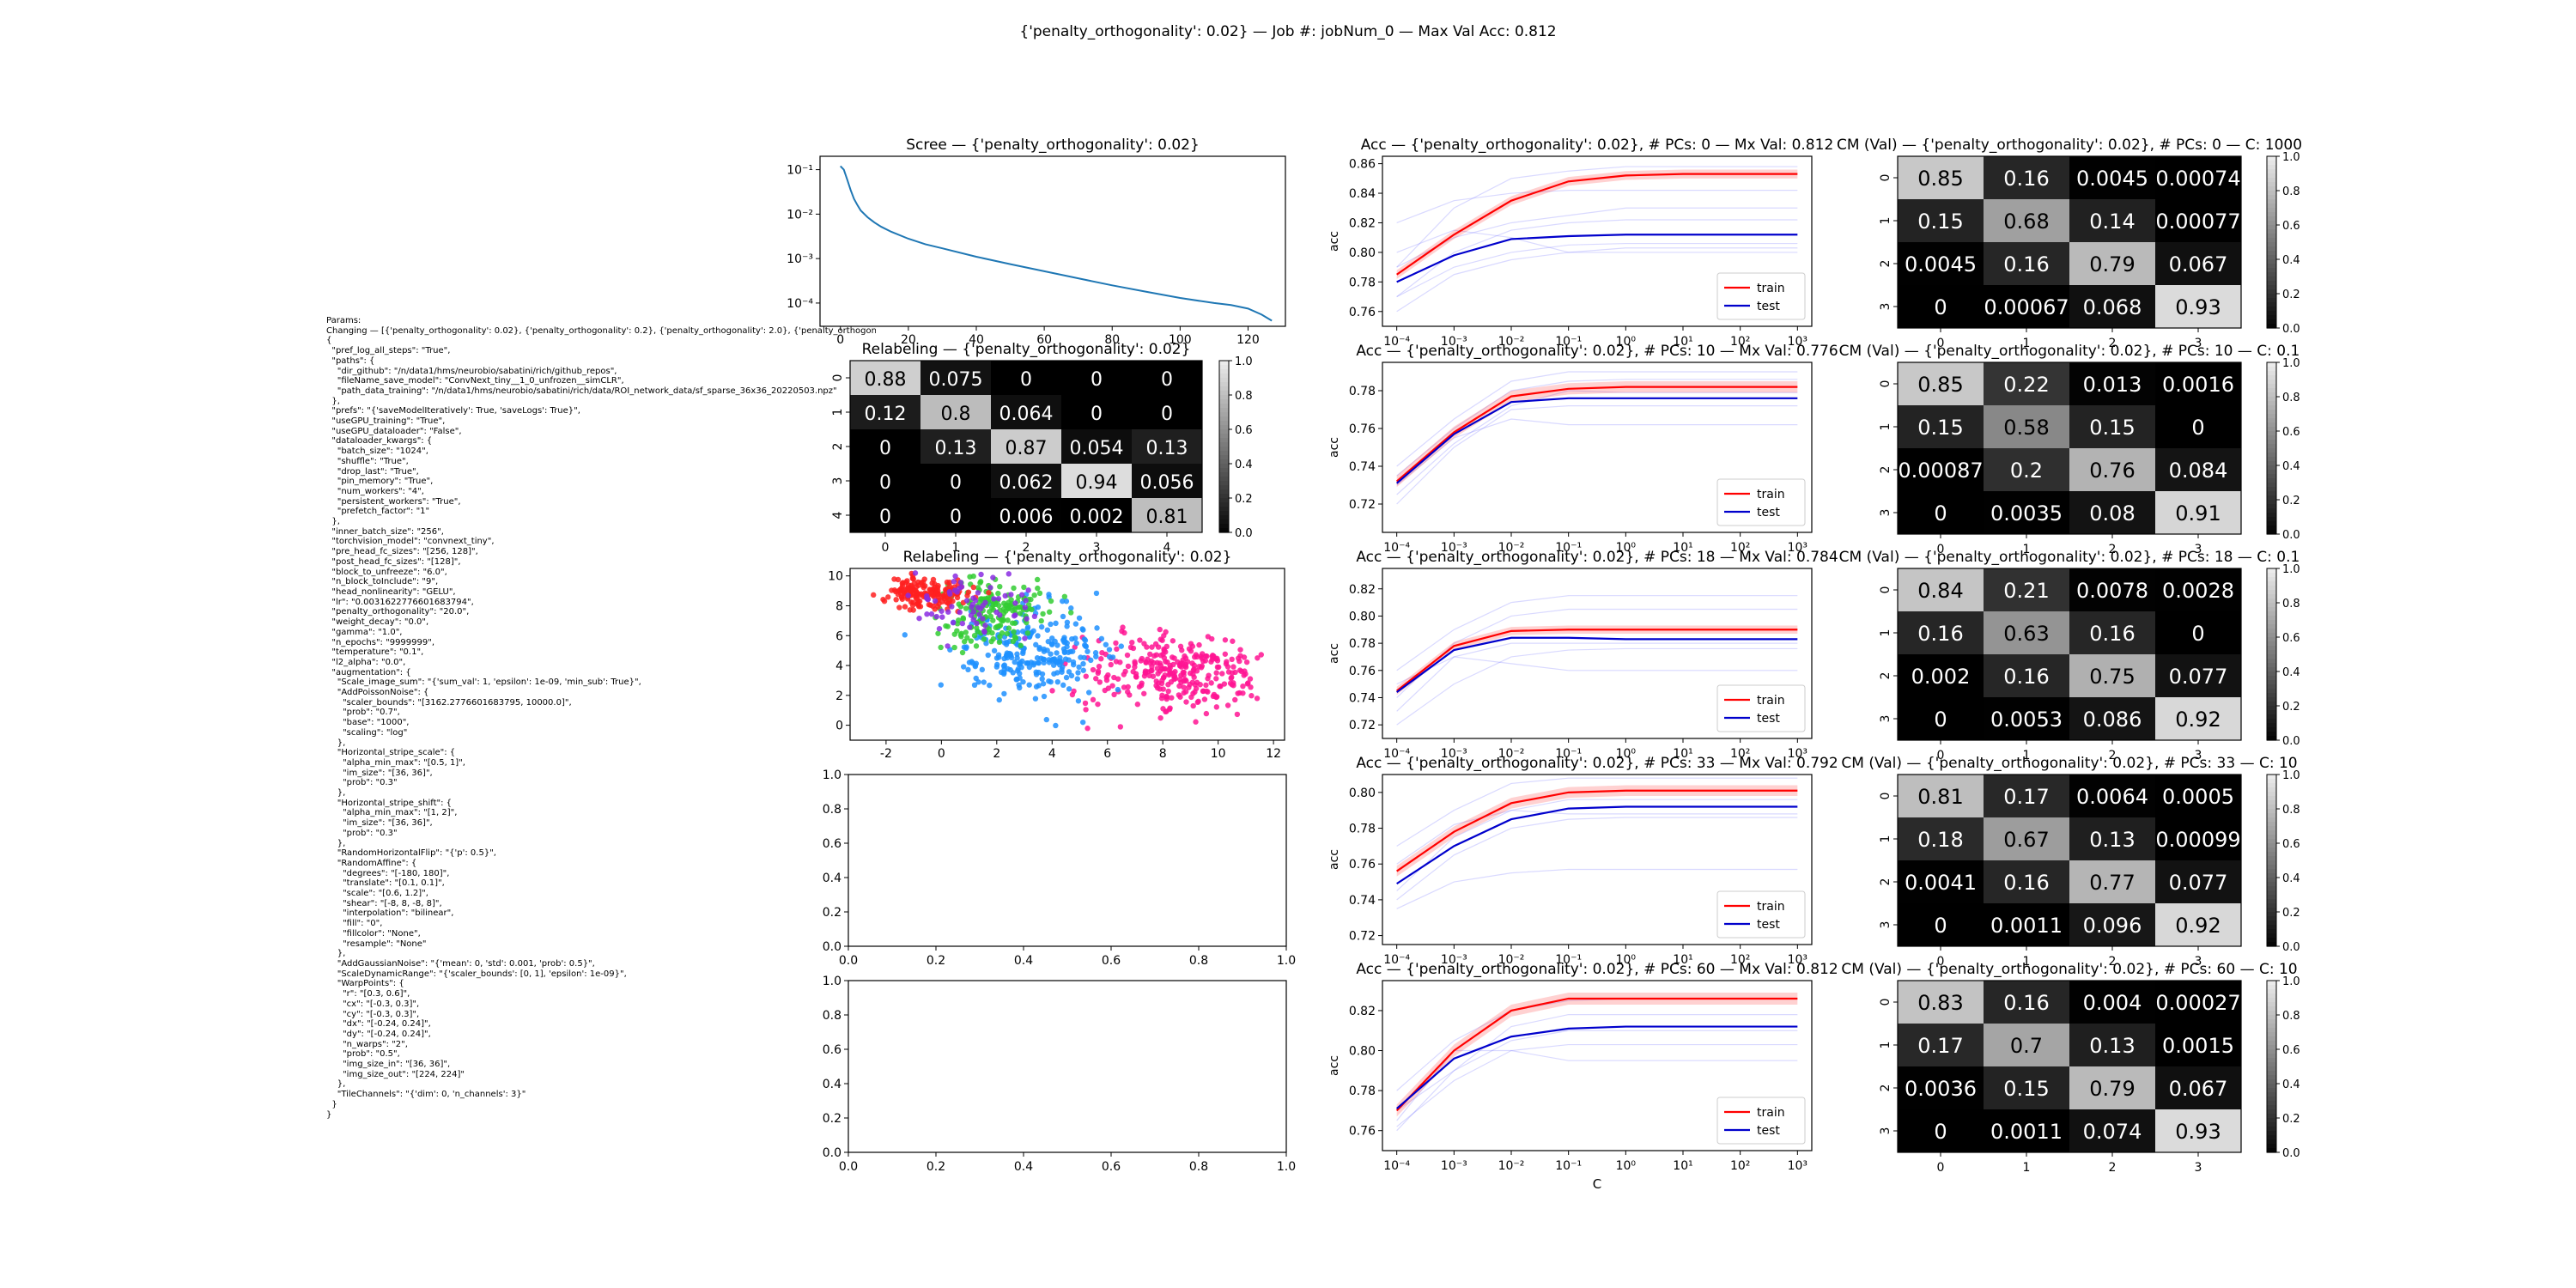  What do you see at coordinates (885, 483) in the screenshot?
I see `relabel-cm-cell-label: 0` at bounding box center [885, 483].